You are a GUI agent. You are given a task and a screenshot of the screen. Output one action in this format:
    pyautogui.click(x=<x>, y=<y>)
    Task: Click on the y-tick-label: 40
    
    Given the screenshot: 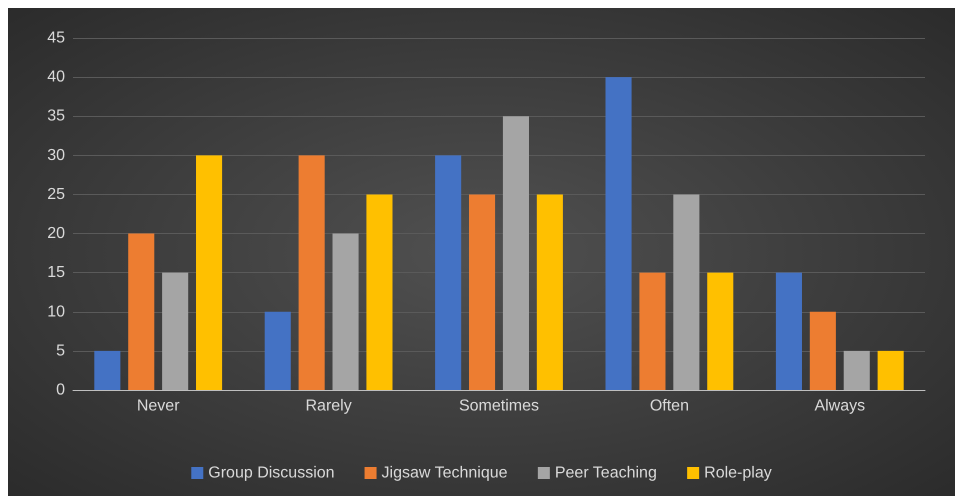 What is the action you would take?
    pyautogui.click(x=56, y=77)
    